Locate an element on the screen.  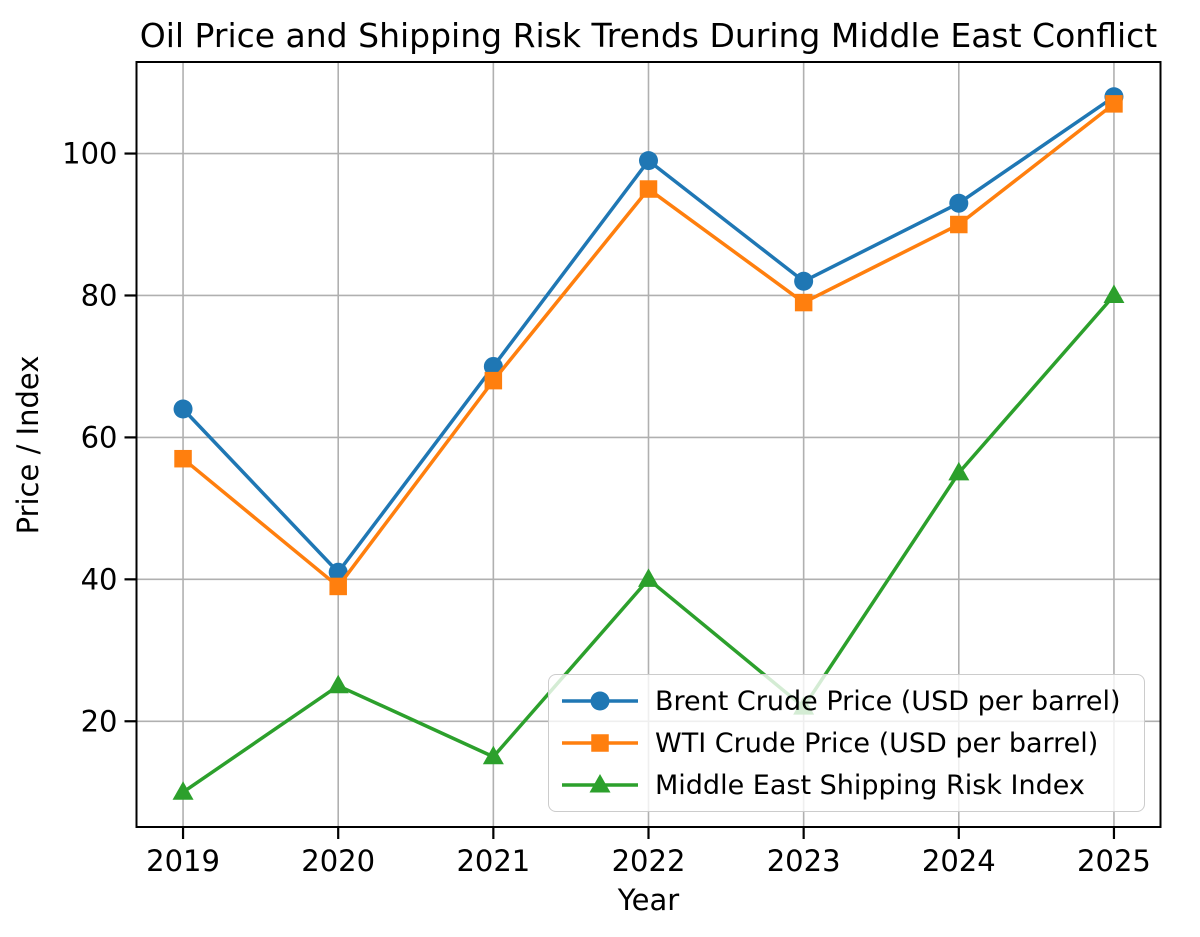
legend-item-wti: WTI Crude Price (USD per barrel) is located at coordinates (846, 743).